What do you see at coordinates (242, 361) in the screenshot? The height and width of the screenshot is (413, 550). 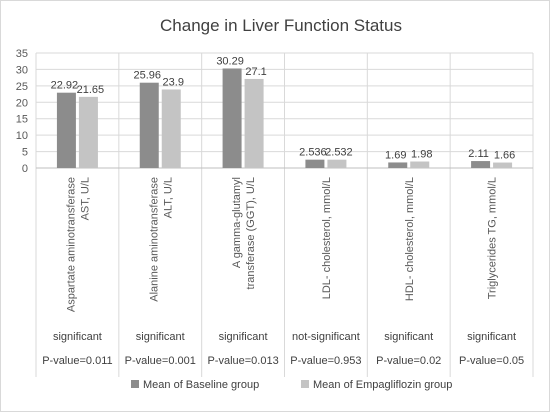 I see `p-value-label: P-value=0.013` at bounding box center [242, 361].